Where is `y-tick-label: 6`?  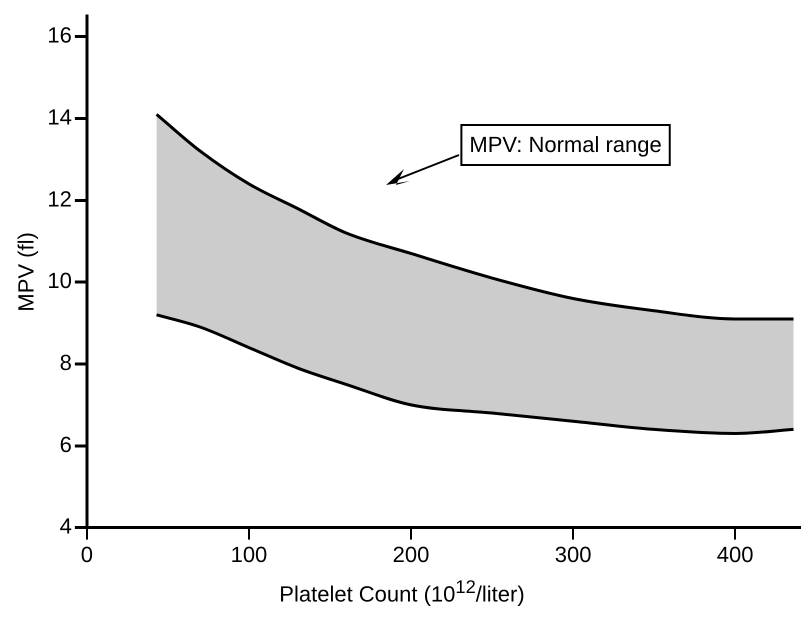
y-tick-label: 6 is located at coordinates (66, 444).